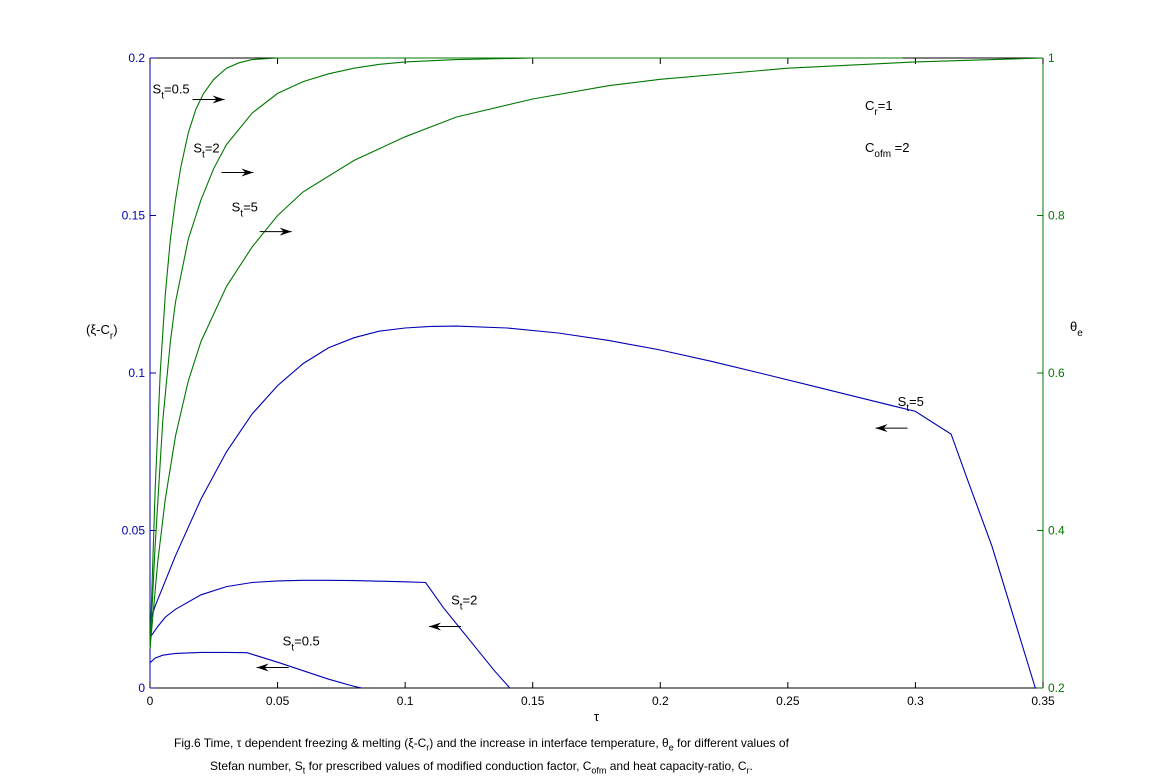  What do you see at coordinates (788, 701) in the screenshot?
I see `x-tick-label: 0.25` at bounding box center [788, 701].